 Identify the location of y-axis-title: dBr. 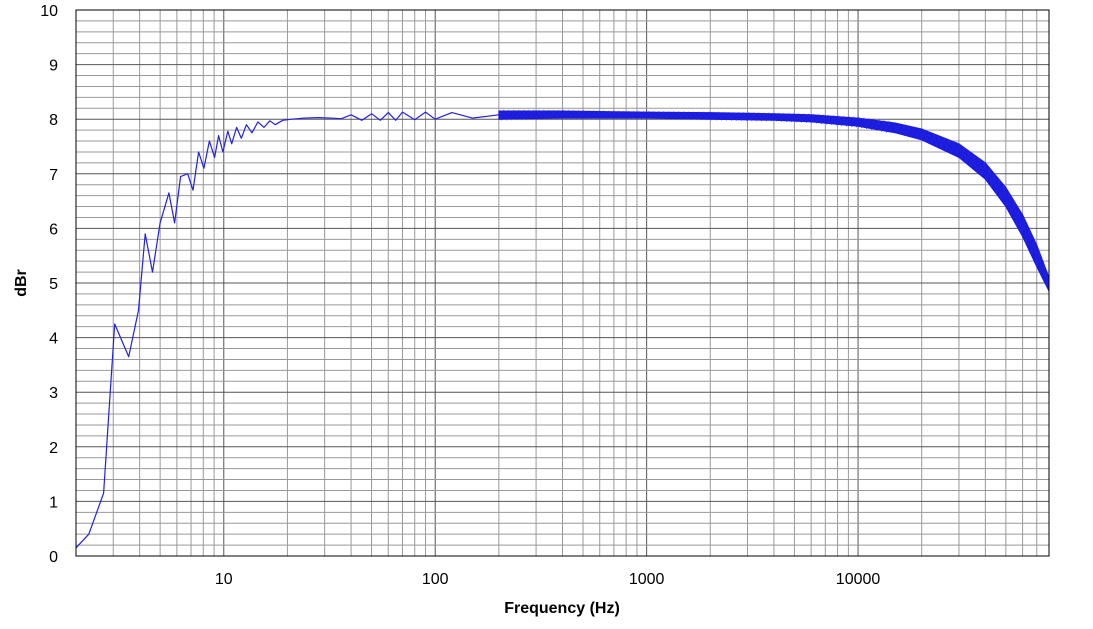
(21, 283).